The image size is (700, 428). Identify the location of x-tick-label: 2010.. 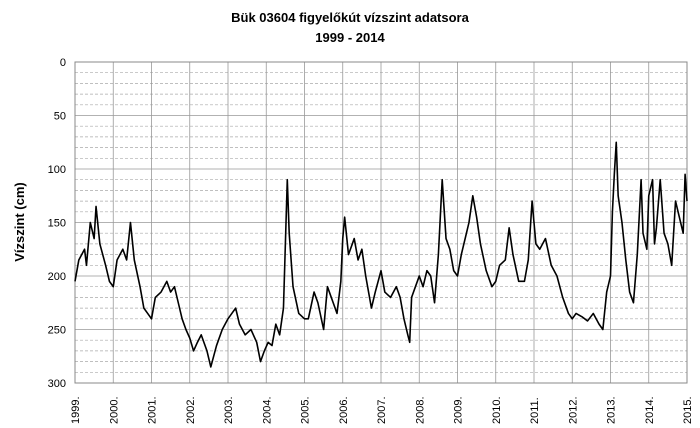
(497, 410).